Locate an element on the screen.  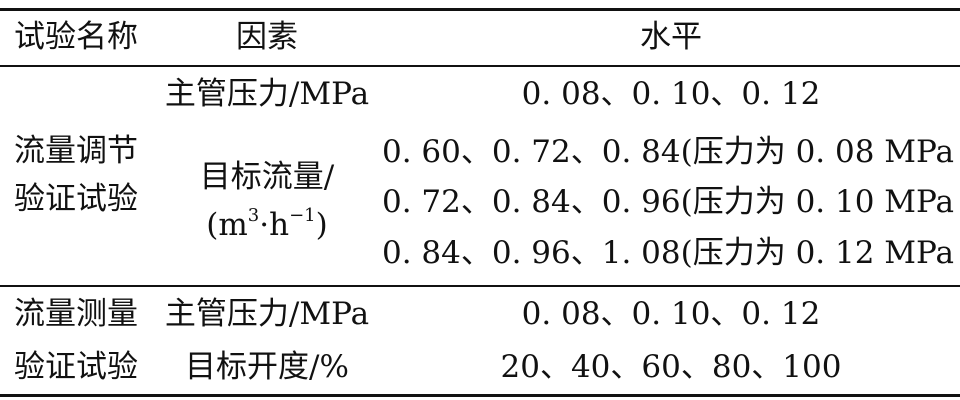
group1-factor2-level1: 0. 60、0. 72、0. 84(压力为 0. 08 MPa 时) is located at coordinates (671, 152).